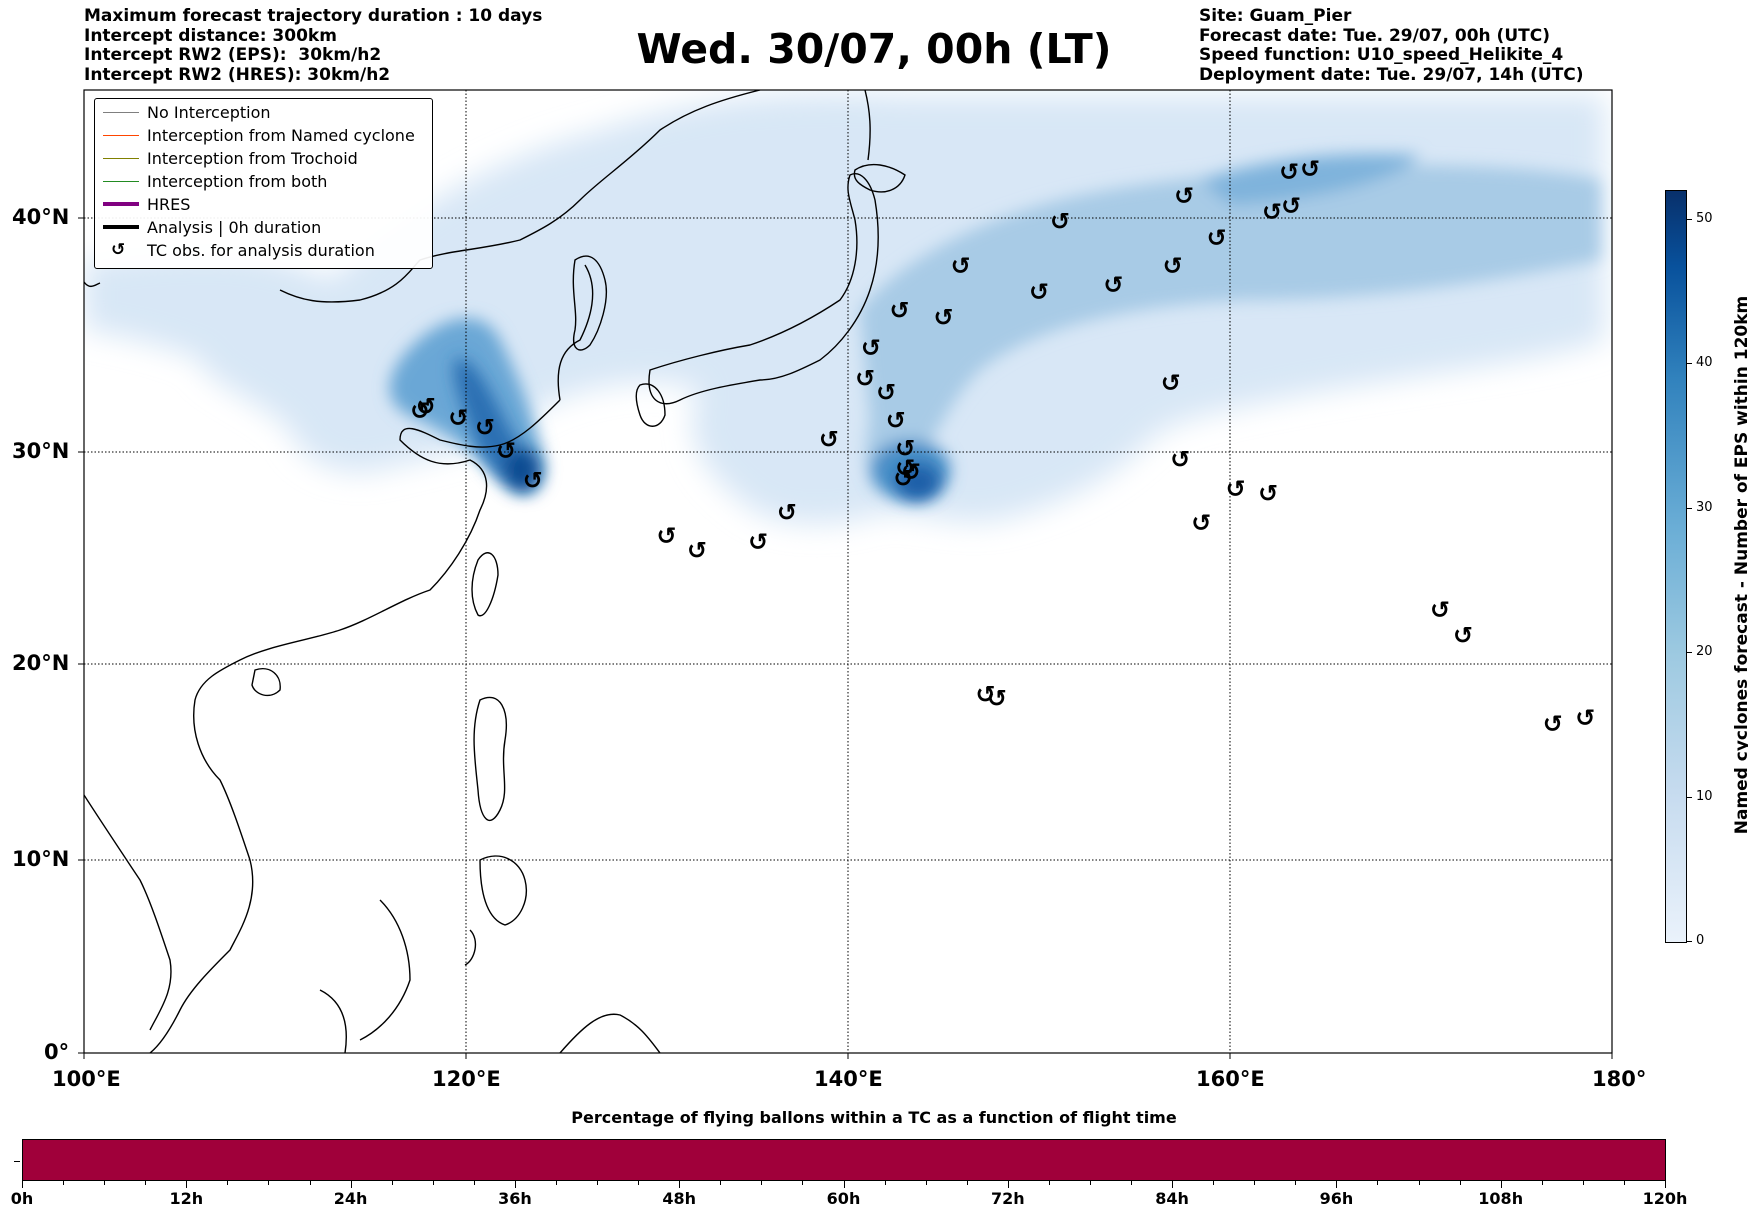 The height and width of the screenshot is (1213, 1748). I want to click on legend-item-both: Interception from both, so click(263, 181).